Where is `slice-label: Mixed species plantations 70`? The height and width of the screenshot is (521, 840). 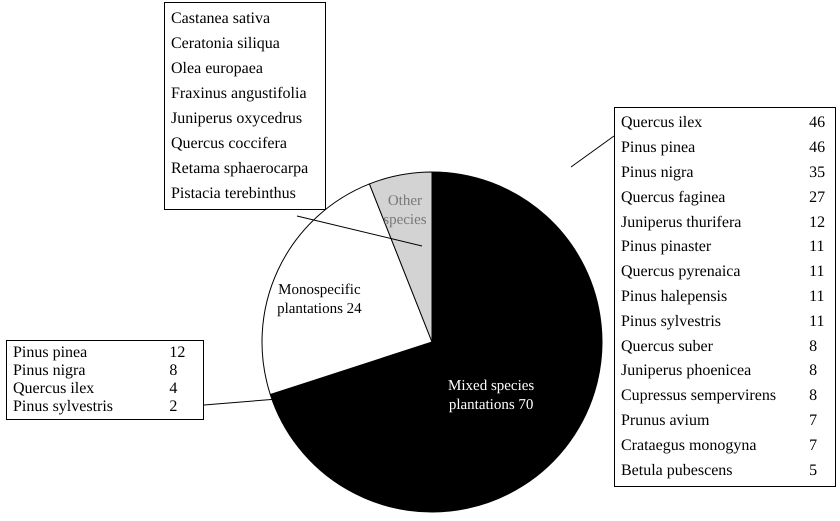
slice-label: Mixed species plantations 70 is located at coordinates (491, 395).